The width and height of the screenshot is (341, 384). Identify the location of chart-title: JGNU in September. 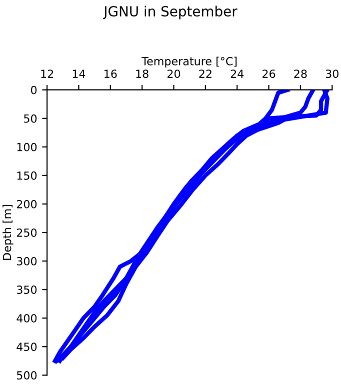
(170, 13).